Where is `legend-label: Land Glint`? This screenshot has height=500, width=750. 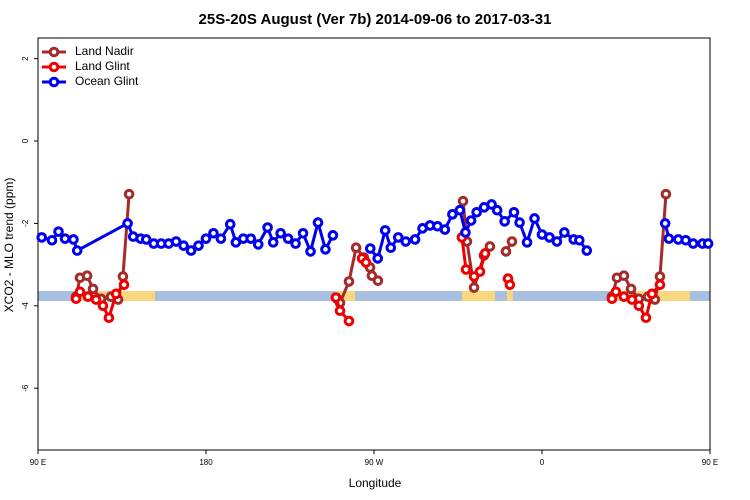
legend-label: Land Glint is located at coordinates (102, 66).